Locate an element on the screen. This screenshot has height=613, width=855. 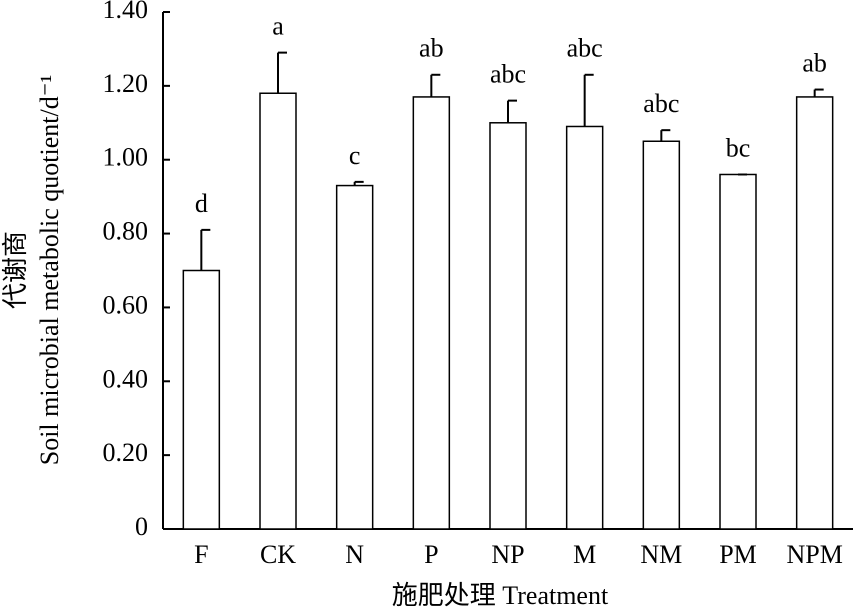
significance-letter: a is located at coordinates (278, 26).